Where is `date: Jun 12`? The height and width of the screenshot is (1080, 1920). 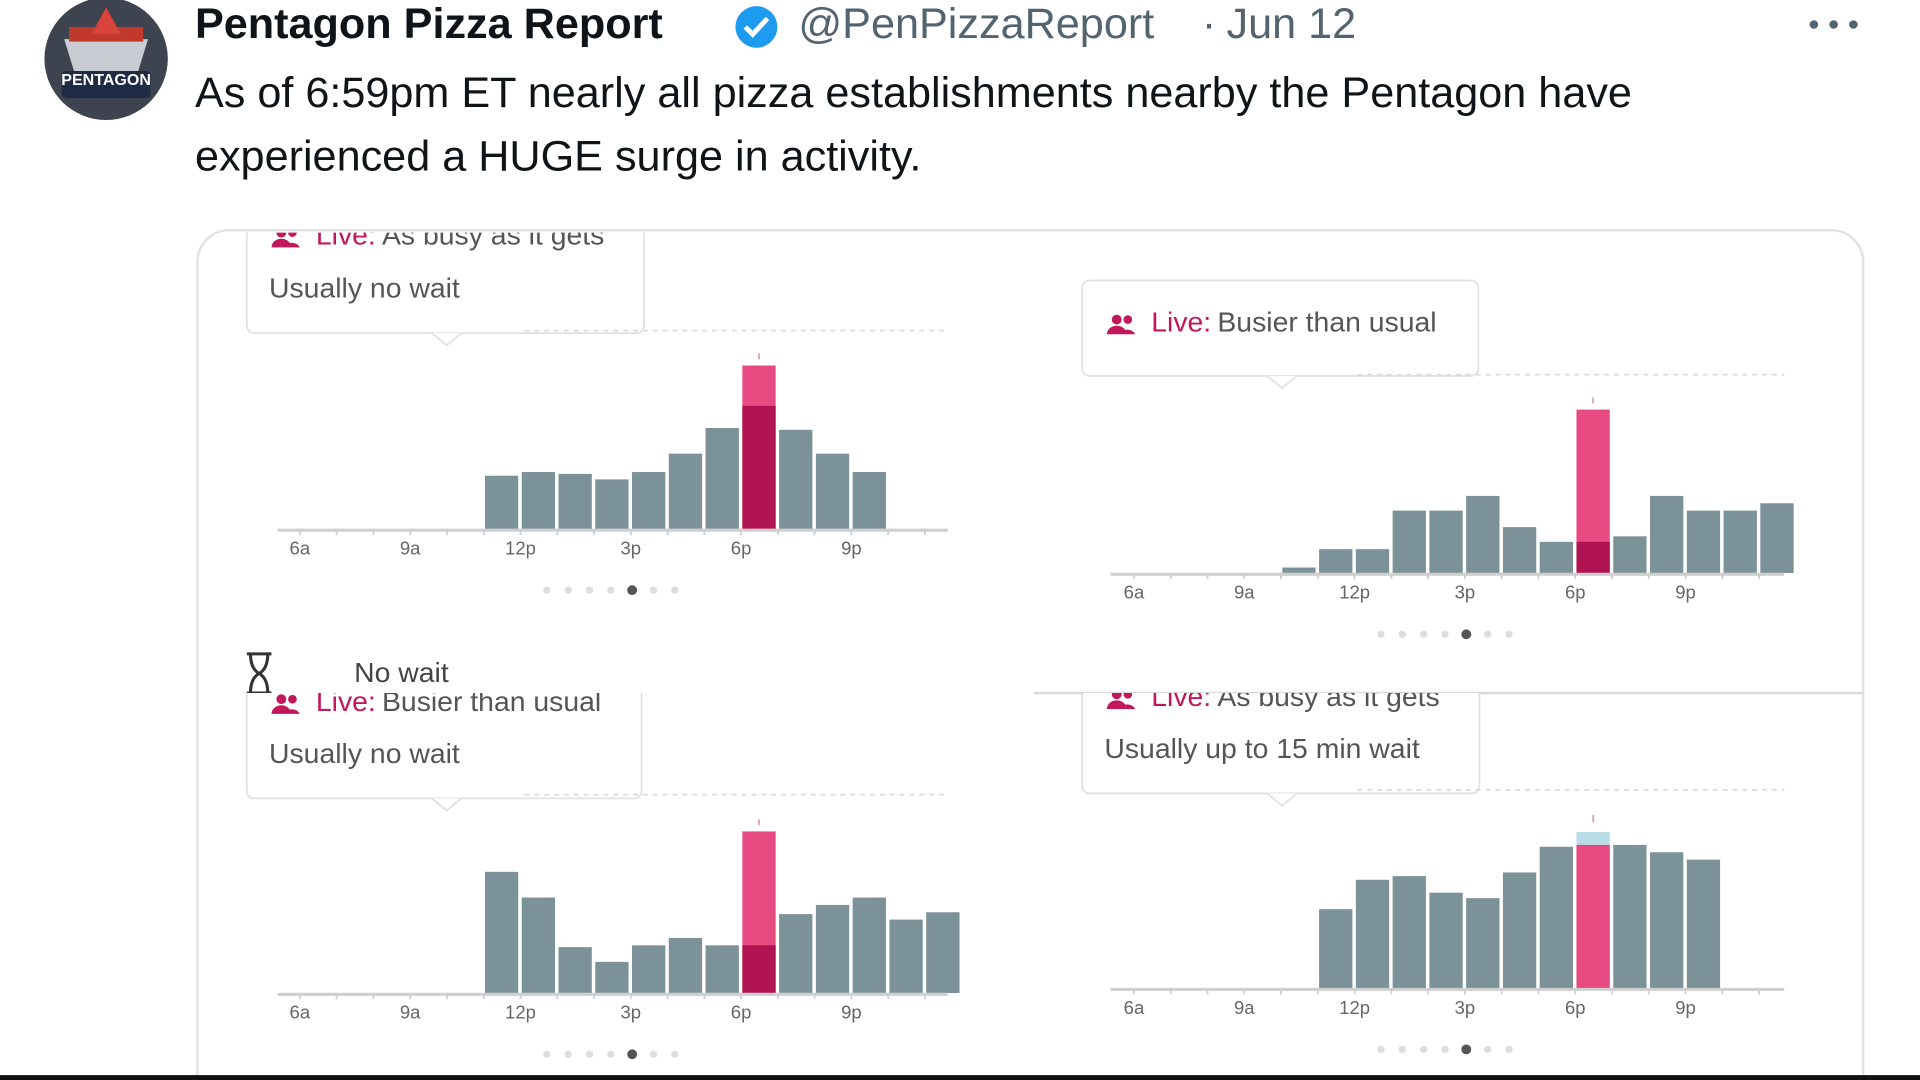 date: Jun 12 is located at coordinates (1292, 24).